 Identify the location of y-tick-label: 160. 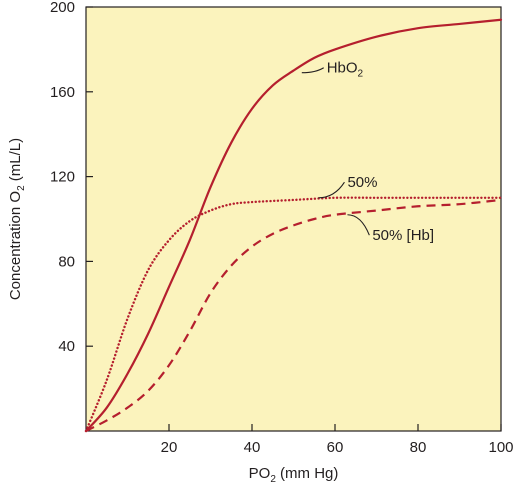
(62, 92).